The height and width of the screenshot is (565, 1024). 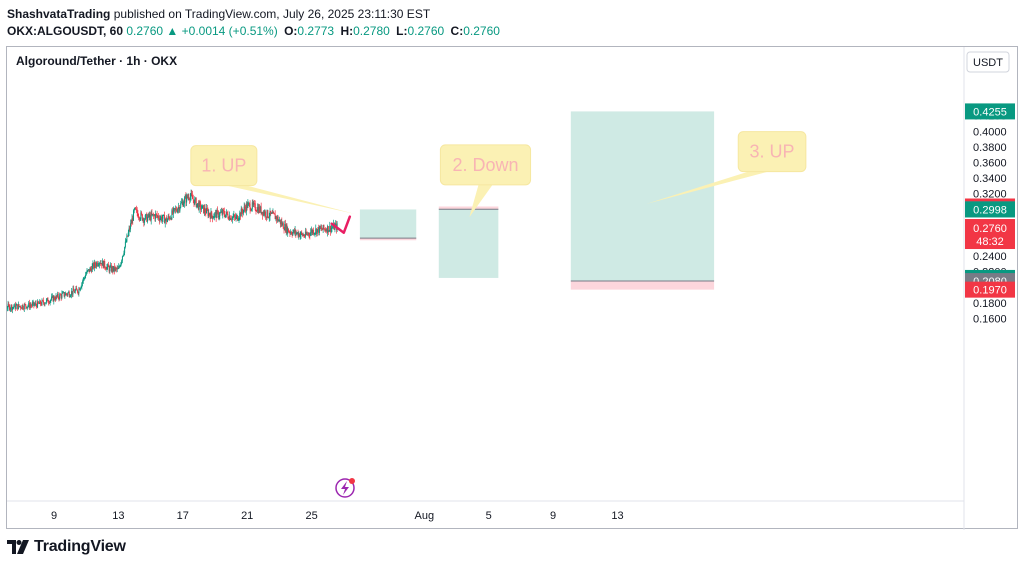 I want to click on low-label: L:, so click(x=402, y=31).